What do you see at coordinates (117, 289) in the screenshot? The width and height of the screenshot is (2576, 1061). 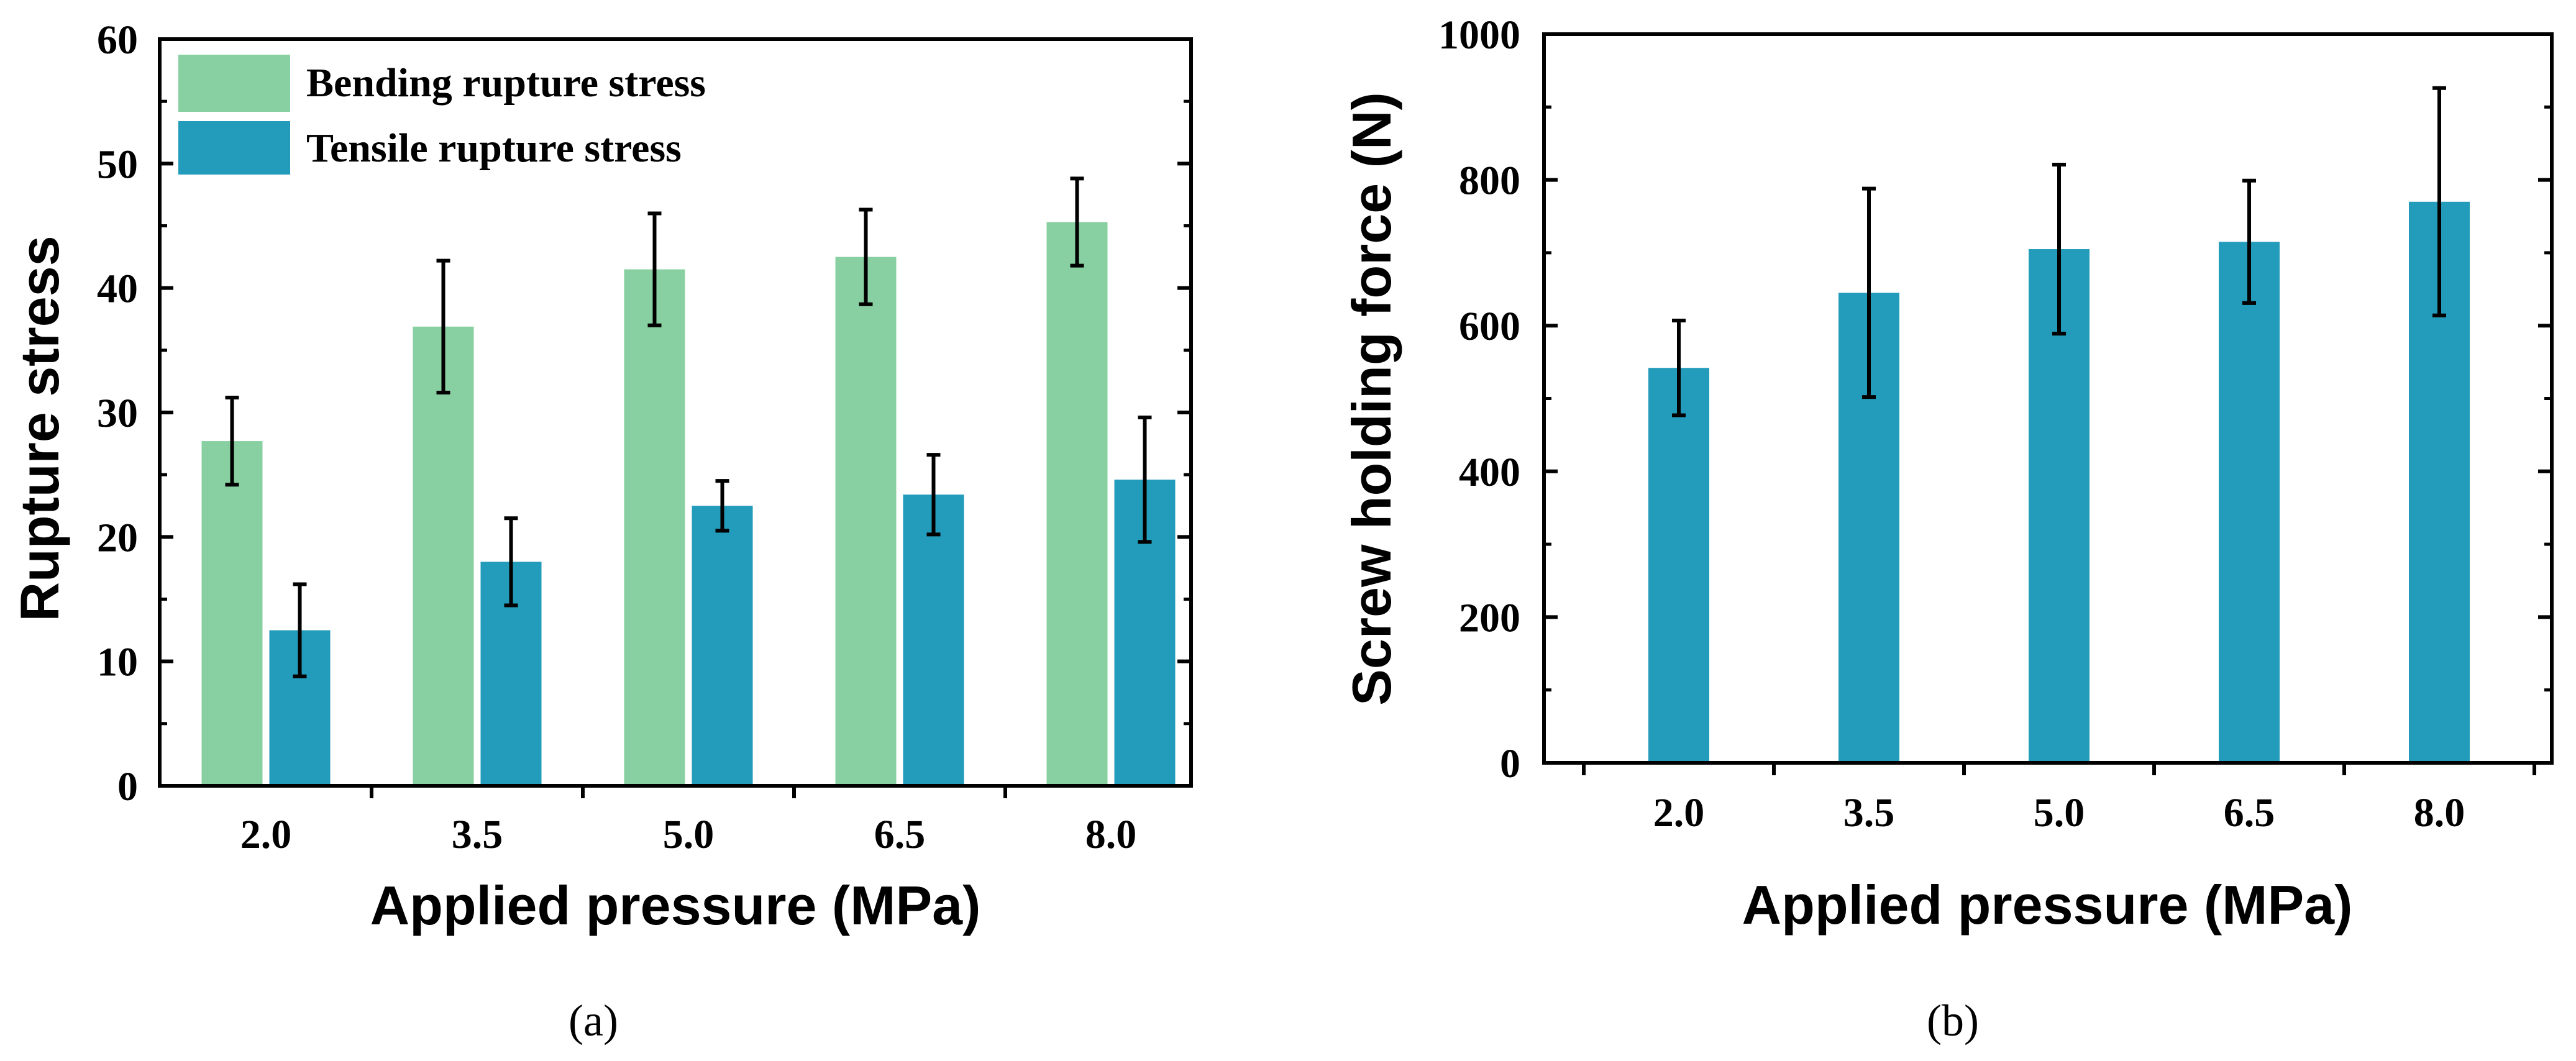 I see `panel-a-ytick-label-4: 40` at bounding box center [117, 289].